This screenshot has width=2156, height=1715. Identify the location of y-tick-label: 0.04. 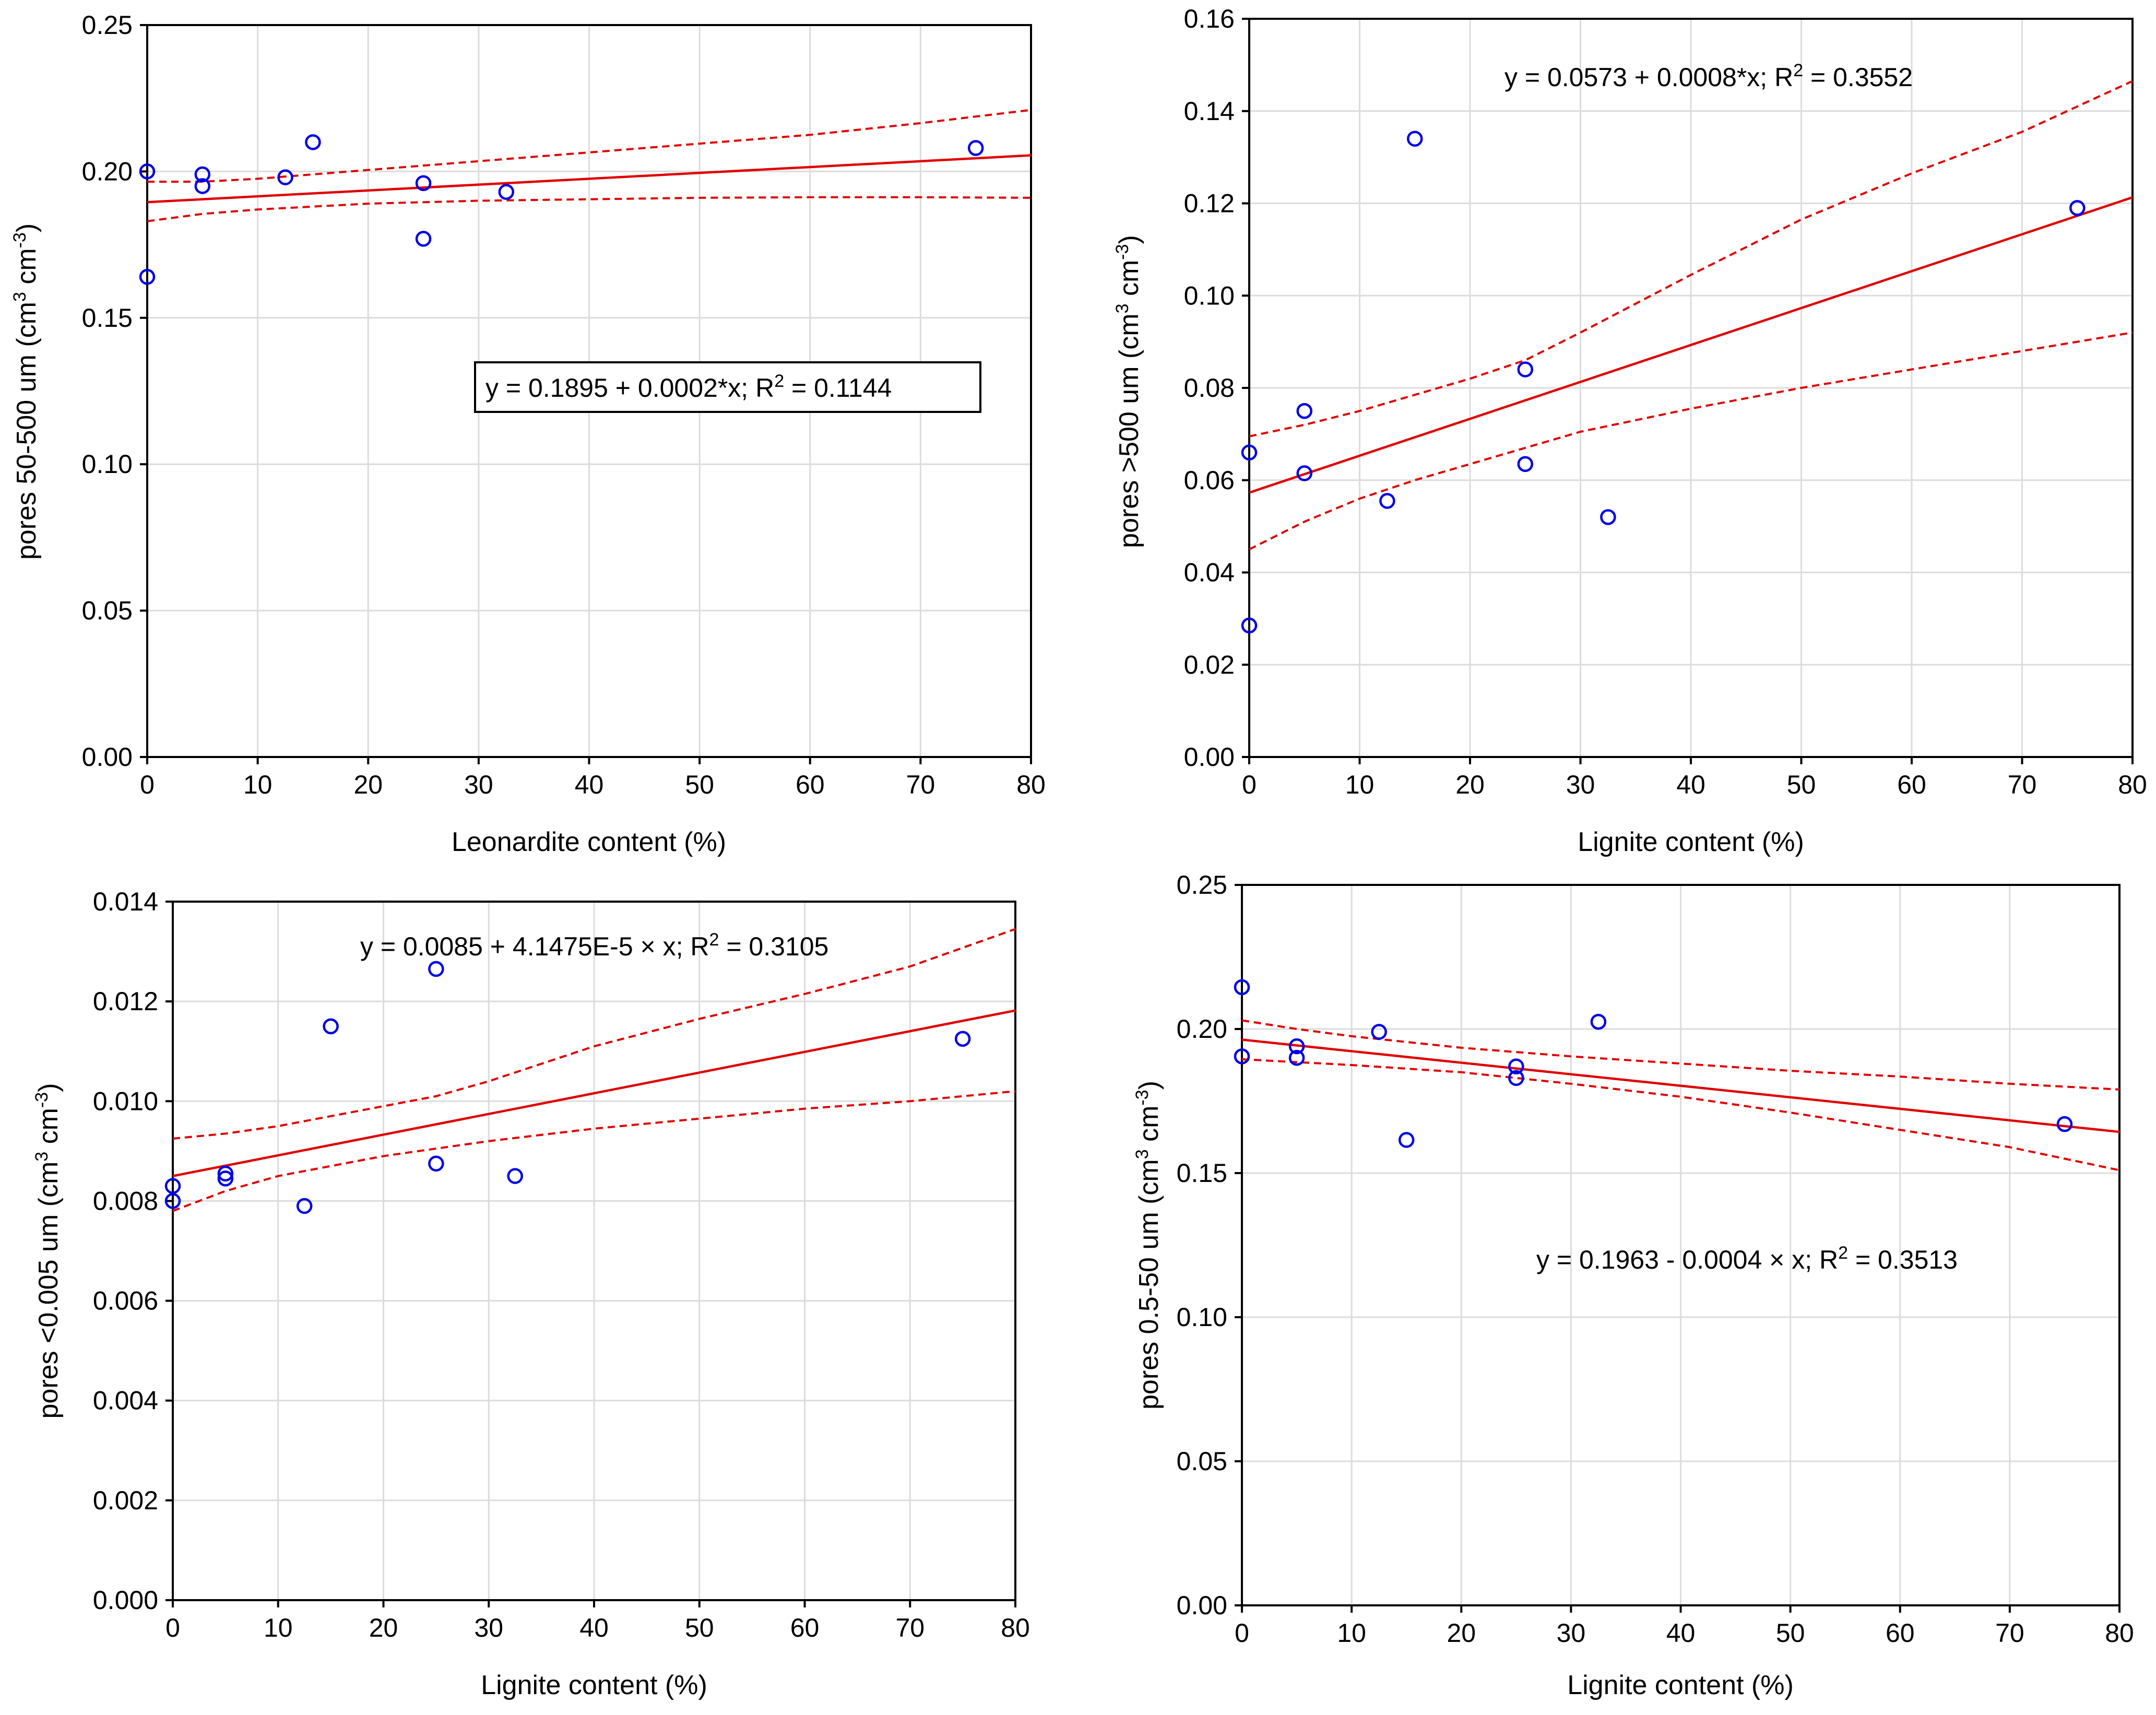
(1209, 573).